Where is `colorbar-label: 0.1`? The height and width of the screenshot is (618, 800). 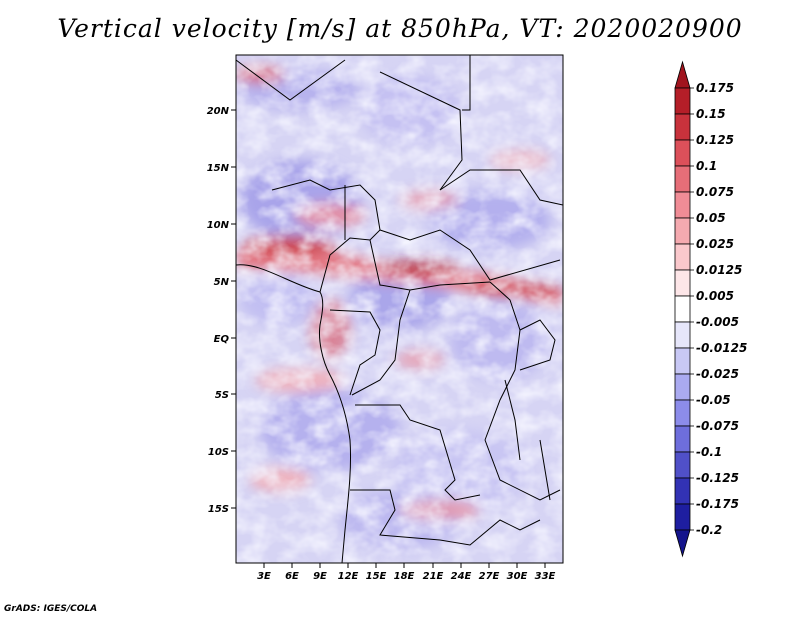 colorbar-label: 0.1 is located at coordinates (706, 166).